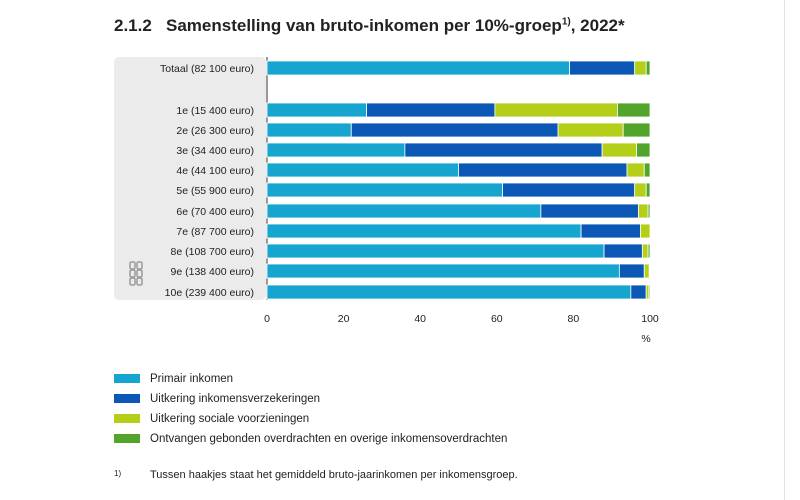 The height and width of the screenshot is (500, 800). I want to click on category-label: 9e (138 400 euro), so click(212, 272).